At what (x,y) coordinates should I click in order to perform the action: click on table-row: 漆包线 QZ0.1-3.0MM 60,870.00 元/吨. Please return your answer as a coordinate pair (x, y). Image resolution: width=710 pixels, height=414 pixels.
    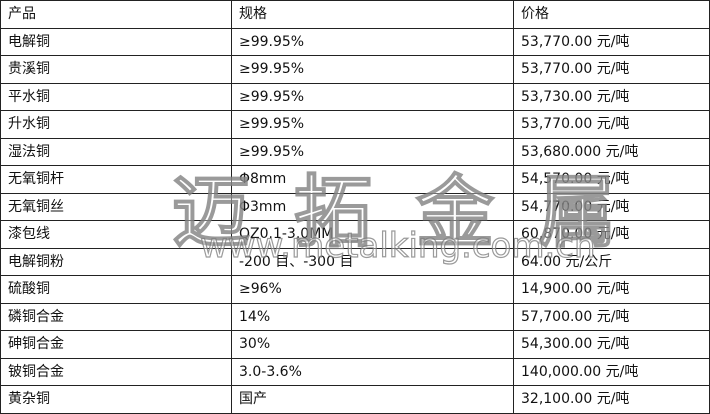
    Looking at the image, I should click on (355, 234).